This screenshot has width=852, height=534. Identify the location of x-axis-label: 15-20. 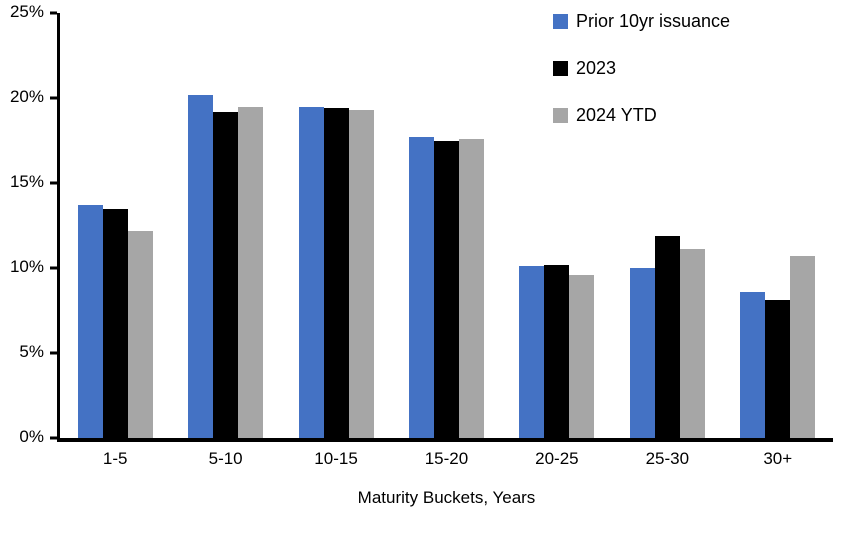
(446, 458).